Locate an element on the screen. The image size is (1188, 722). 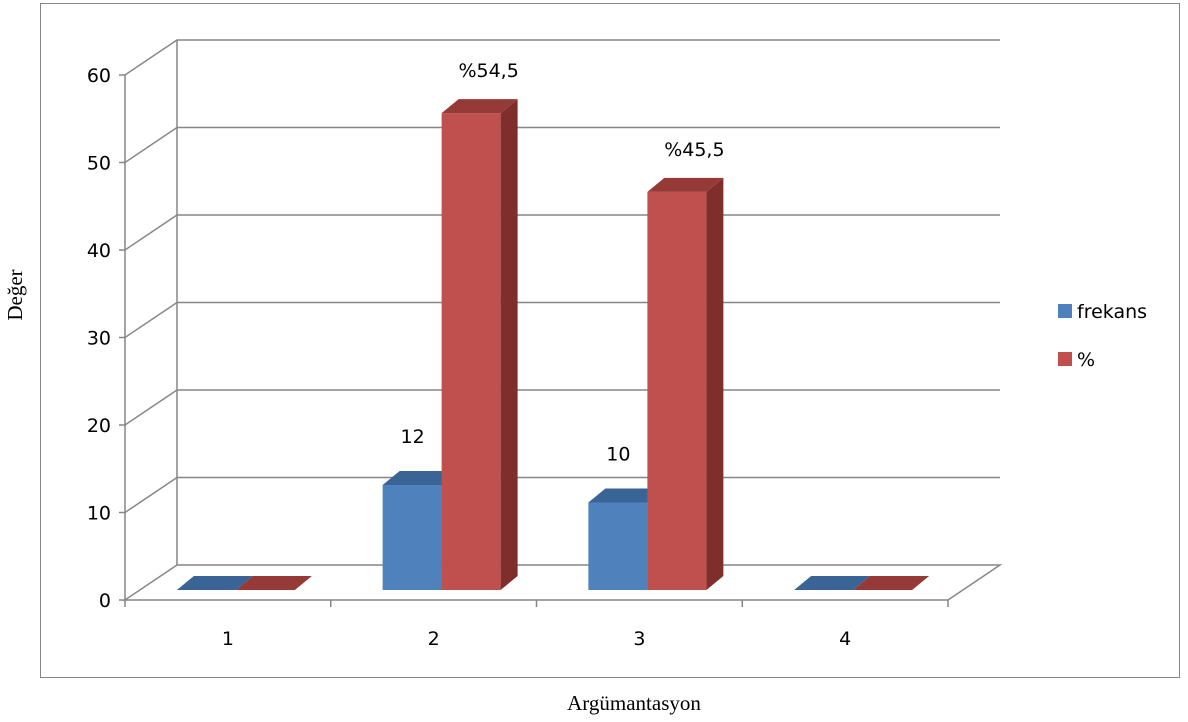
x-tick-label: 4 is located at coordinates (845, 639).